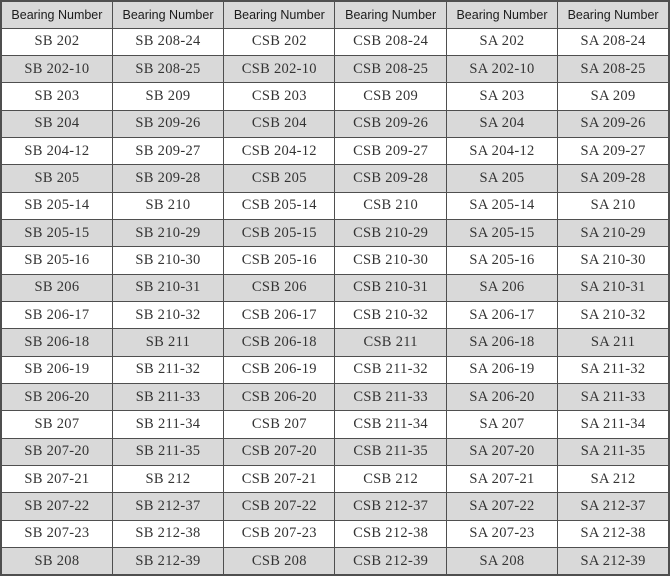 This screenshot has width=670, height=576. What do you see at coordinates (168, 342) in the screenshot?
I see `bearing-number-cell: SB 211` at bounding box center [168, 342].